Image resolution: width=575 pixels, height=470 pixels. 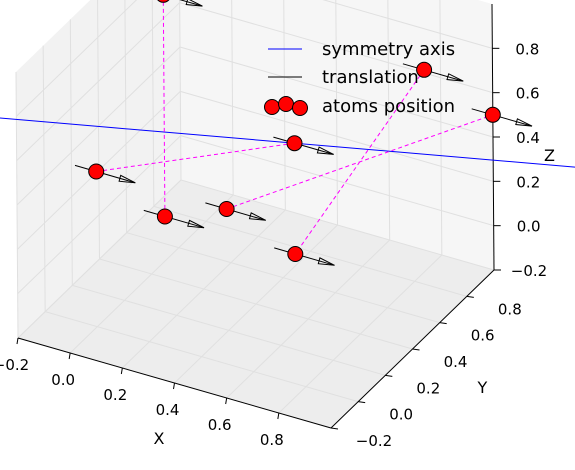 What do you see at coordinates (401, 415) in the screenshot?
I see `y-tick-label-1: 0.0` at bounding box center [401, 415].